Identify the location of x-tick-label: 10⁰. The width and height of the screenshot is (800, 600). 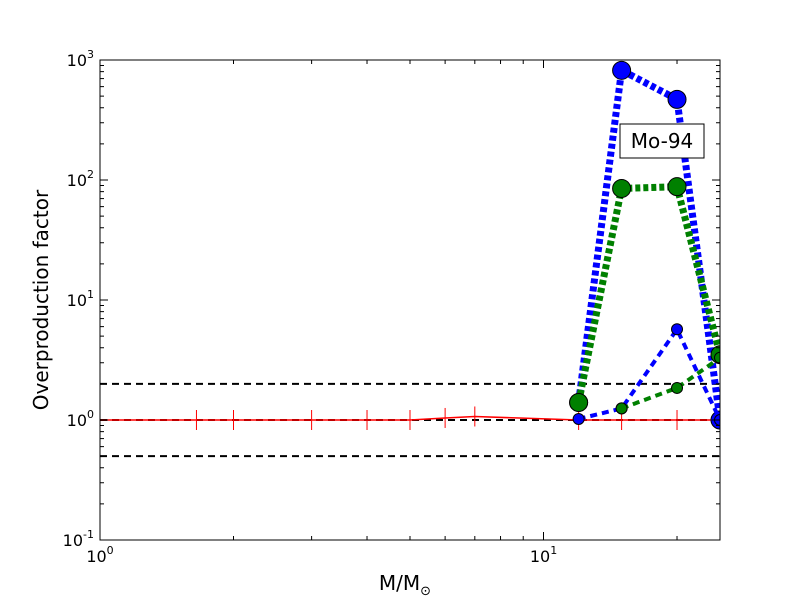
(99, 555).